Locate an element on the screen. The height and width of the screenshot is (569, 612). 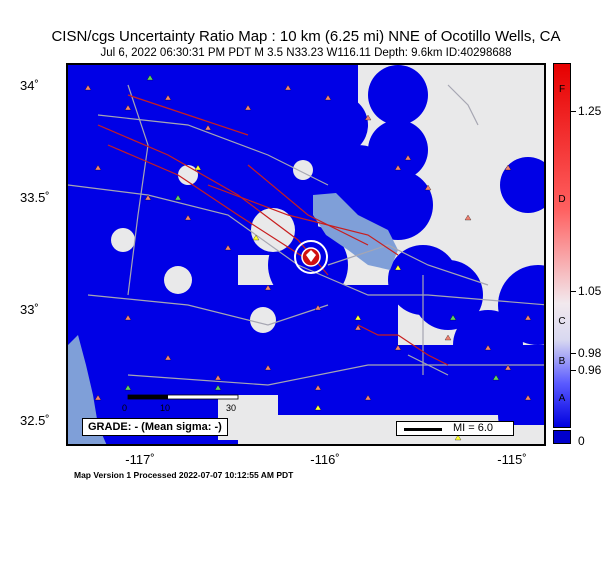
lat-label-34: 34˚ is located at coordinates (29, 85).